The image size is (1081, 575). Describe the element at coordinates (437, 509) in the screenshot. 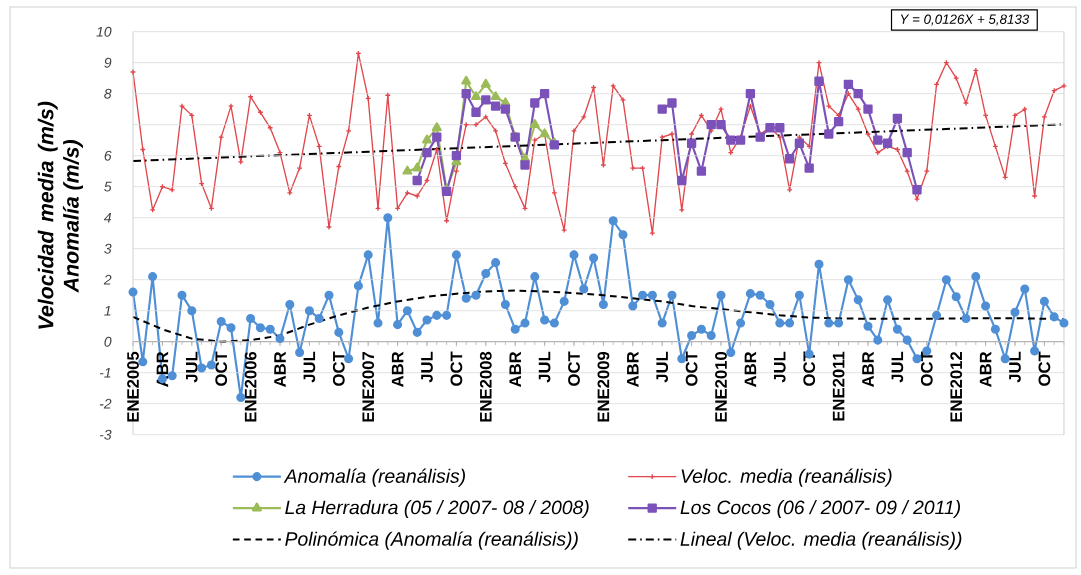

I see `legend-label: La Herradura (05 / 2007- 08 / 2008)` at that location.